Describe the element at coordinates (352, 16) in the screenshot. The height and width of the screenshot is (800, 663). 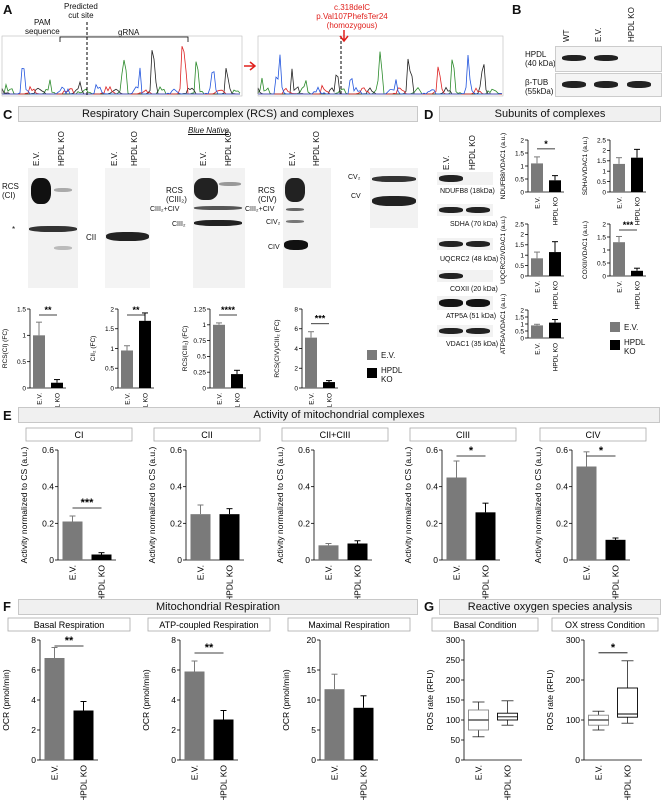
I see `mutation-protein: p.Val107PhefsTer24` at that location.